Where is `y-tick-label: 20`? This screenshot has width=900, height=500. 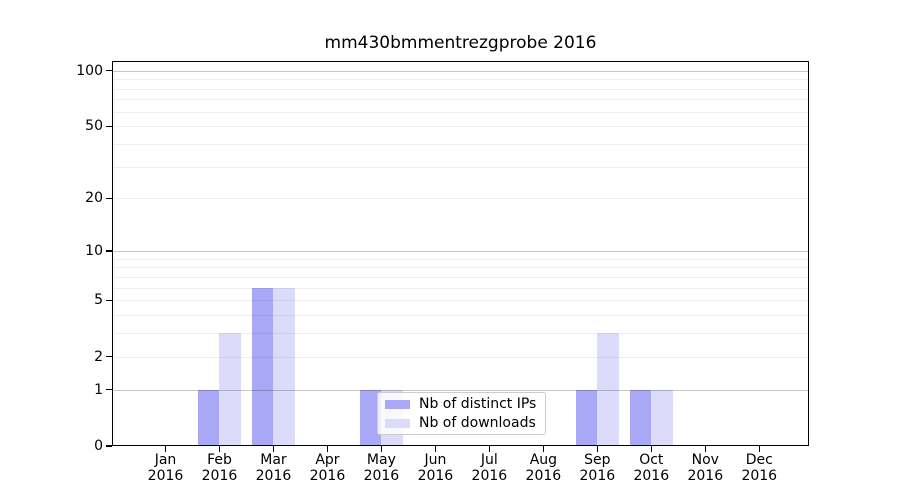
y-tick-label: 20 is located at coordinates (94, 198).